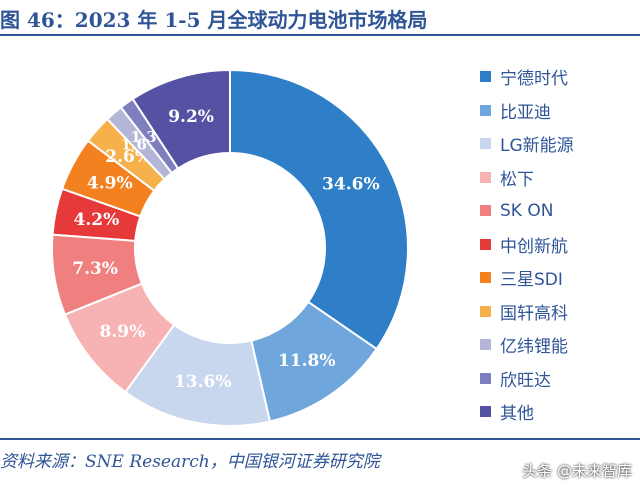 Image resolution: width=640 pixels, height=491 pixels. Describe the element at coordinates (531, 280) in the screenshot. I see `legend-label: 三星SDI` at that location.